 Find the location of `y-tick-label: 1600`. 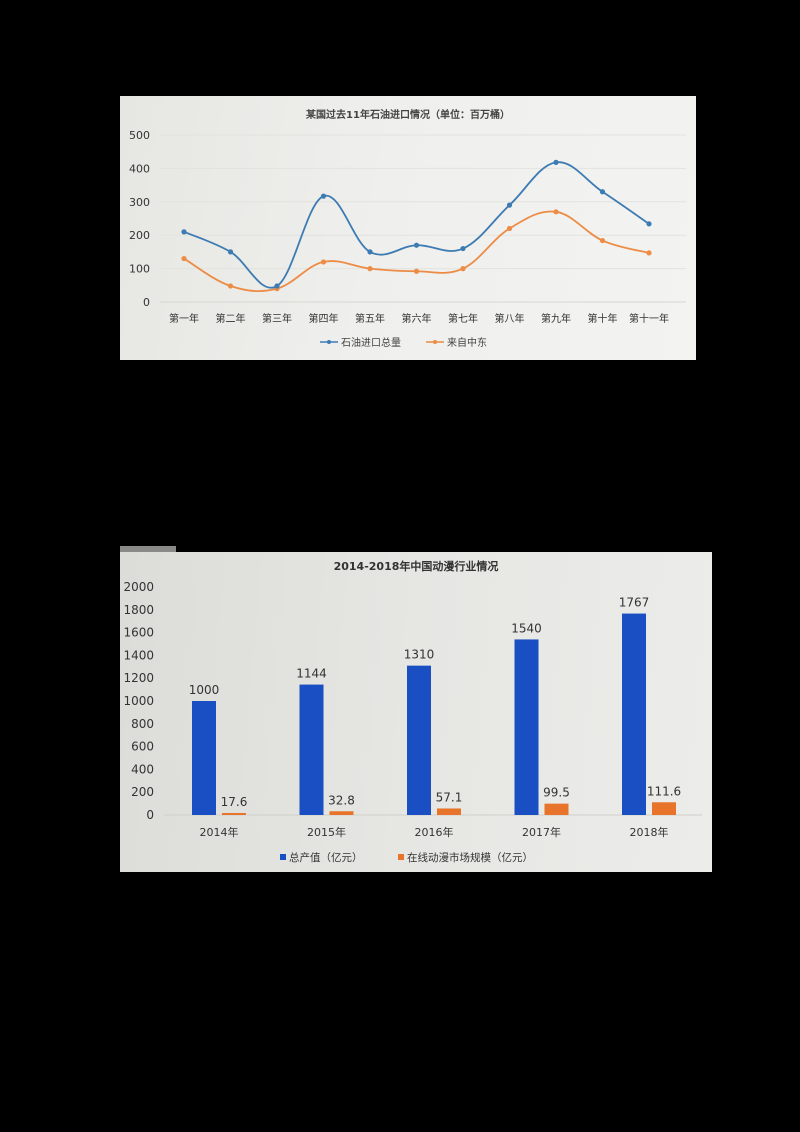

y-tick-label: 1600 is located at coordinates (138, 633).